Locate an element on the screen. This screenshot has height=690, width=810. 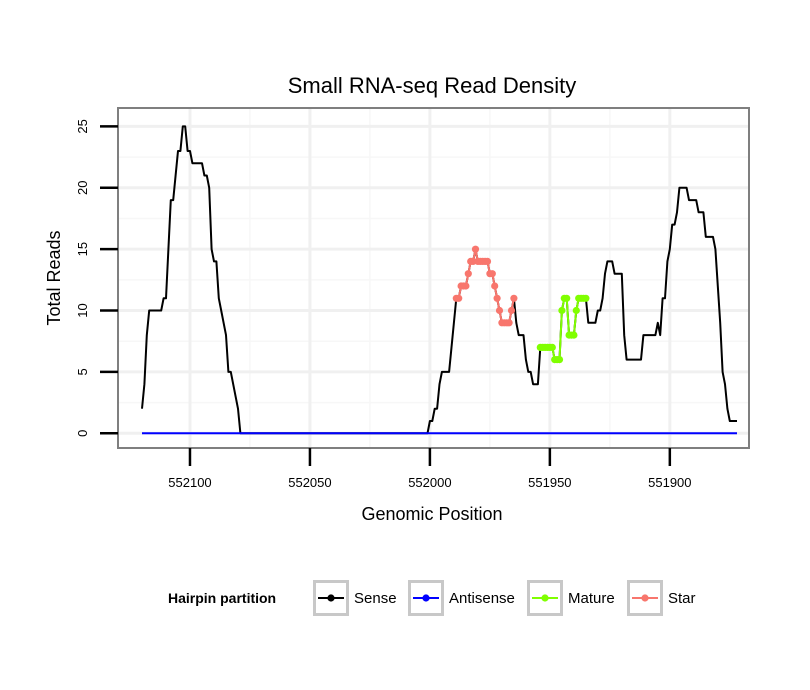
y-tick-label: 20 is located at coordinates (82, 188).